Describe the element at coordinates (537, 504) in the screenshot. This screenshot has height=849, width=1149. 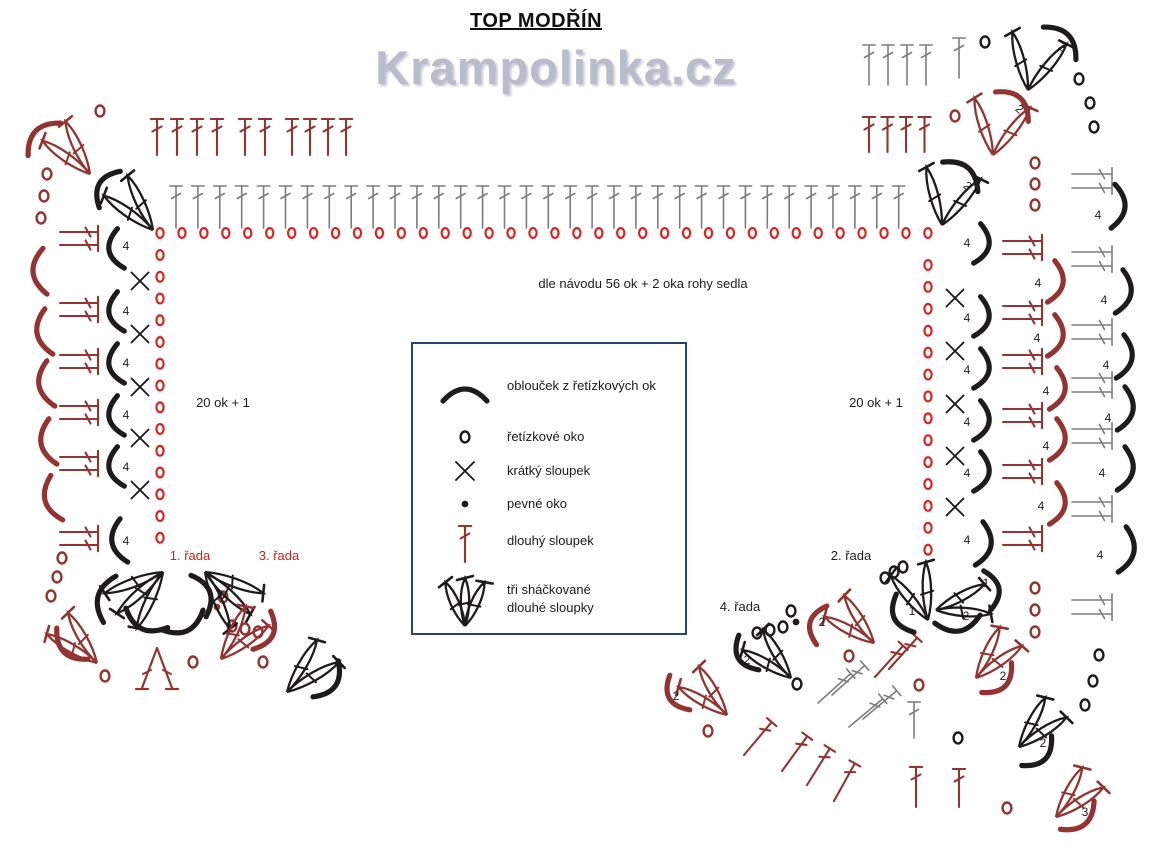
I see `legend-label: pevné oko` at that location.